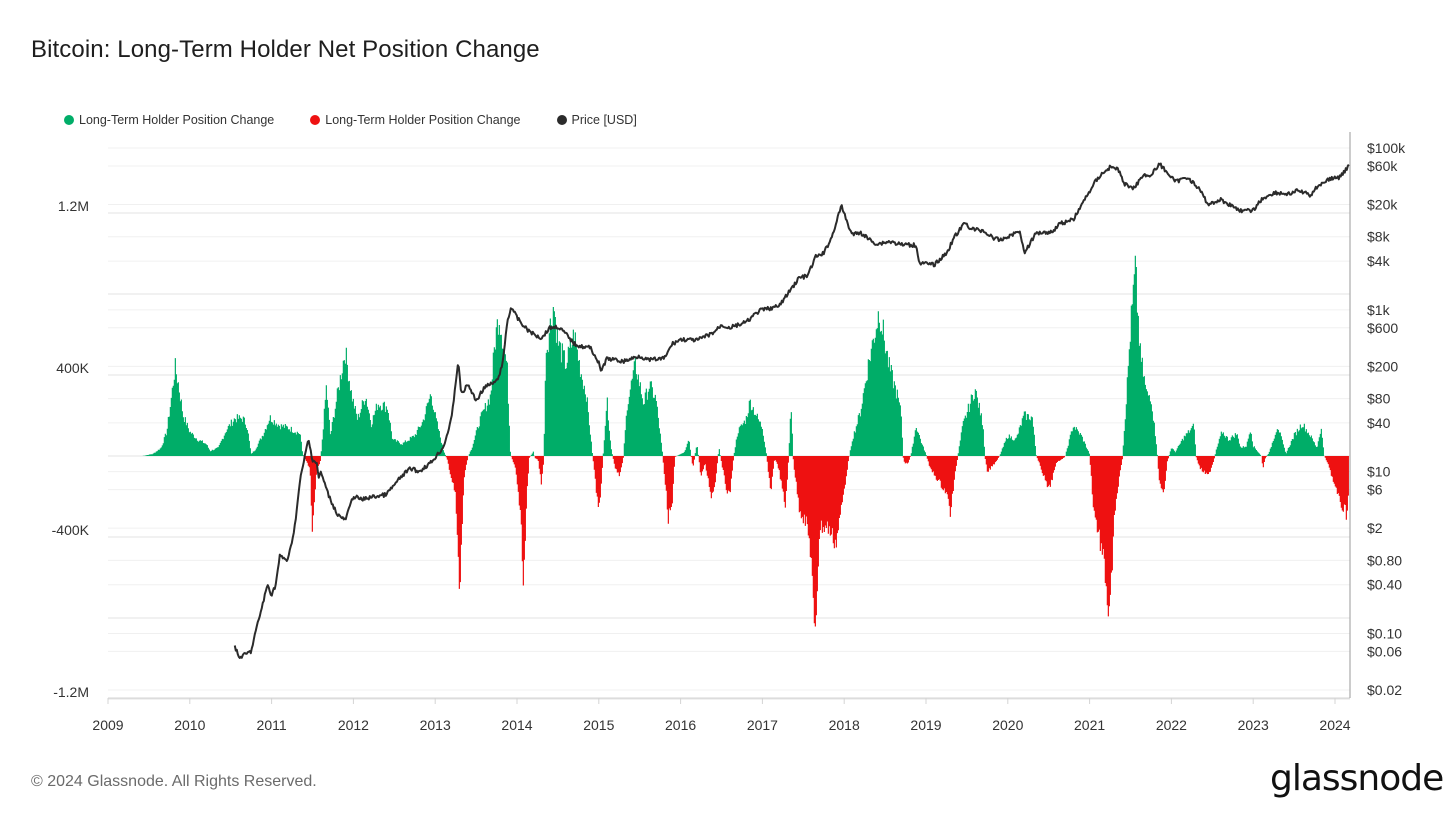  What do you see at coordinates (69, 120) in the screenshot?
I see `green-dot-icon` at bounding box center [69, 120].